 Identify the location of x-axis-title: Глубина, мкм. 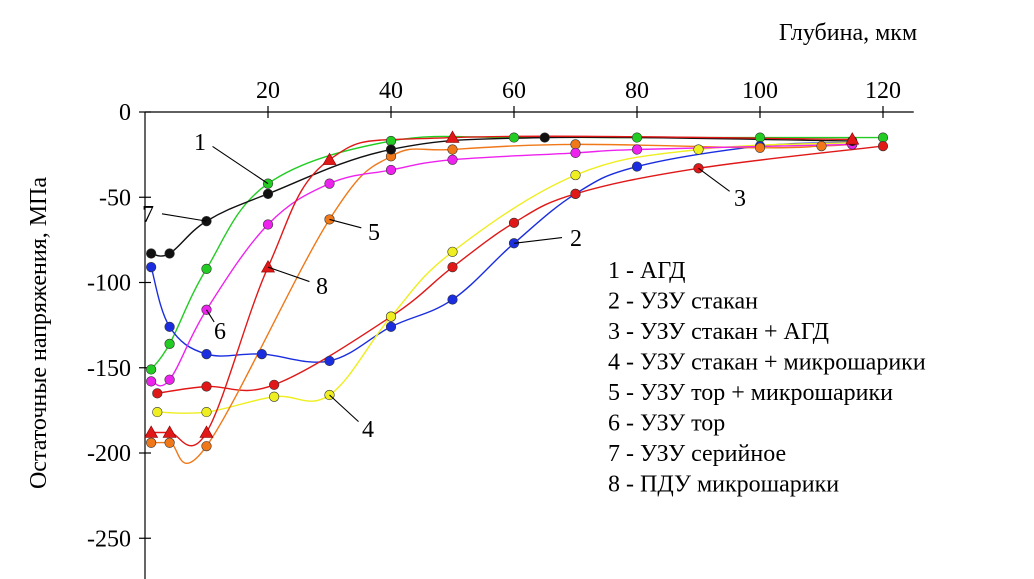
(848, 33).